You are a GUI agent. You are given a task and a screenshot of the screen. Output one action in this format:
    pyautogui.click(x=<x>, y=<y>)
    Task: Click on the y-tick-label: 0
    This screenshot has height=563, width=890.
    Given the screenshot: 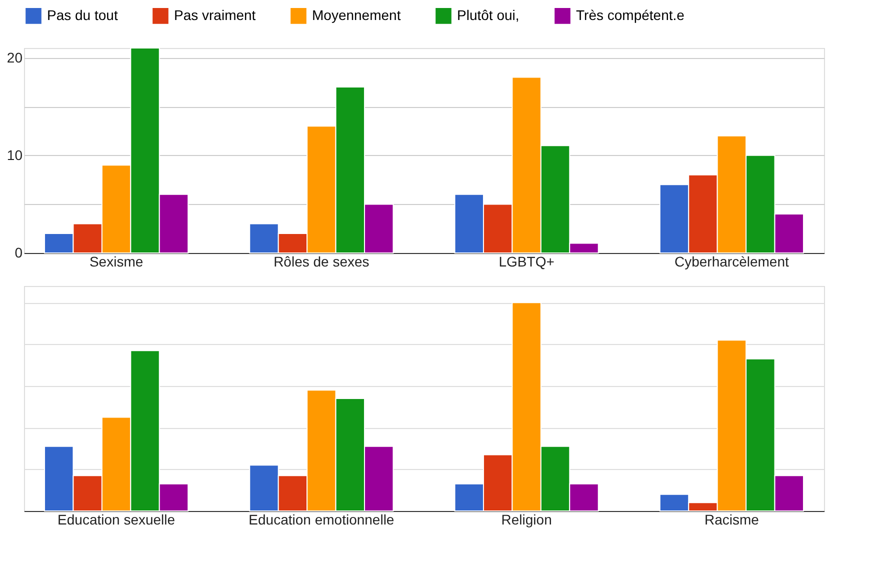 What is the action you would take?
    pyautogui.click(x=18, y=252)
    